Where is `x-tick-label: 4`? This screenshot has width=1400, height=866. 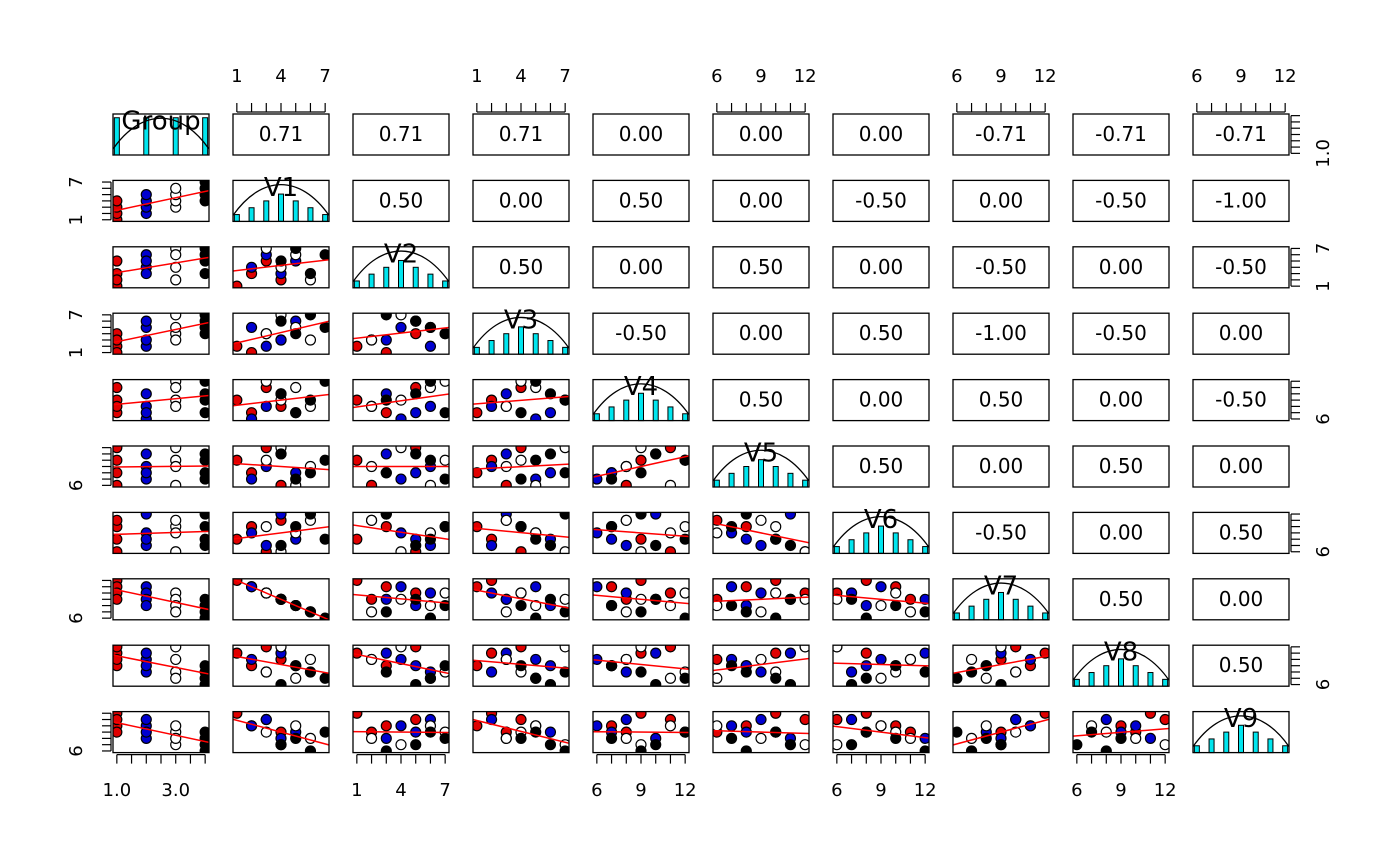 x-tick-label: 4 is located at coordinates (400, 790).